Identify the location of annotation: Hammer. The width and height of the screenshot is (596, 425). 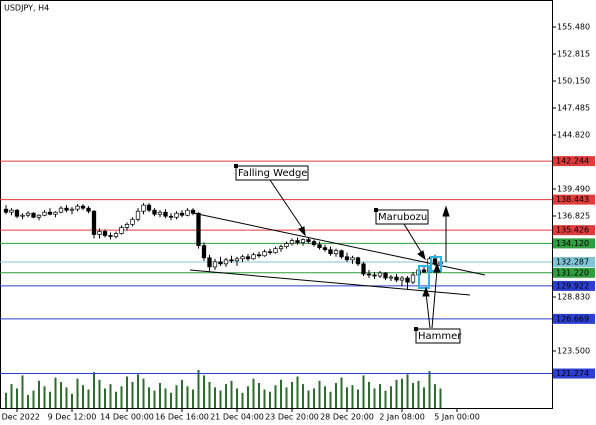
(440, 336).